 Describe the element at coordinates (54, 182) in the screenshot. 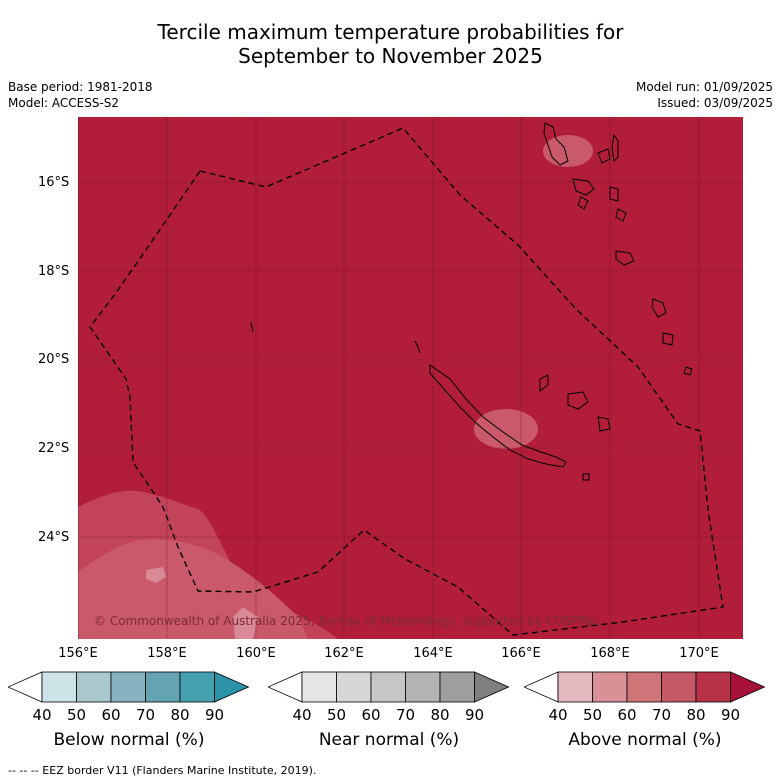

I see `lat-label-16s: 16°S` at that location.